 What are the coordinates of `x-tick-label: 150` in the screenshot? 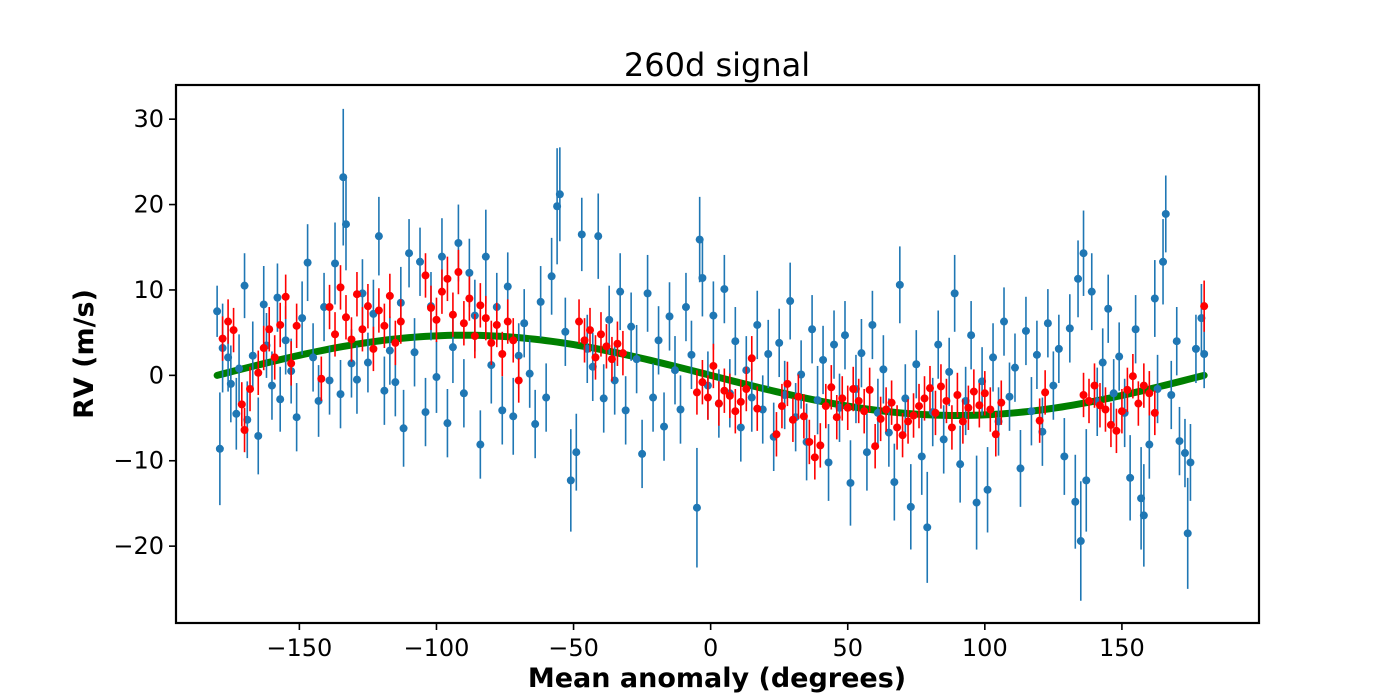 It's located at (1122, 648).